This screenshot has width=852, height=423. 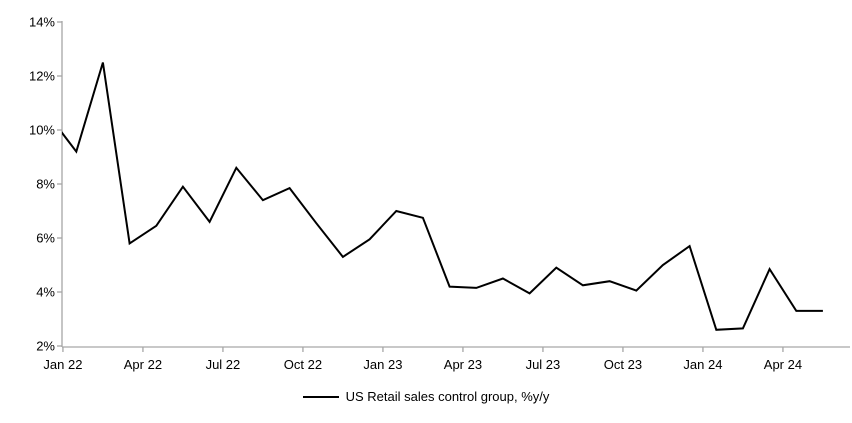 What do you see at coordinates (45, 238) in the screenshot?
I see `y-axis-tick-label: 6%` at bounding box center [45, 238].